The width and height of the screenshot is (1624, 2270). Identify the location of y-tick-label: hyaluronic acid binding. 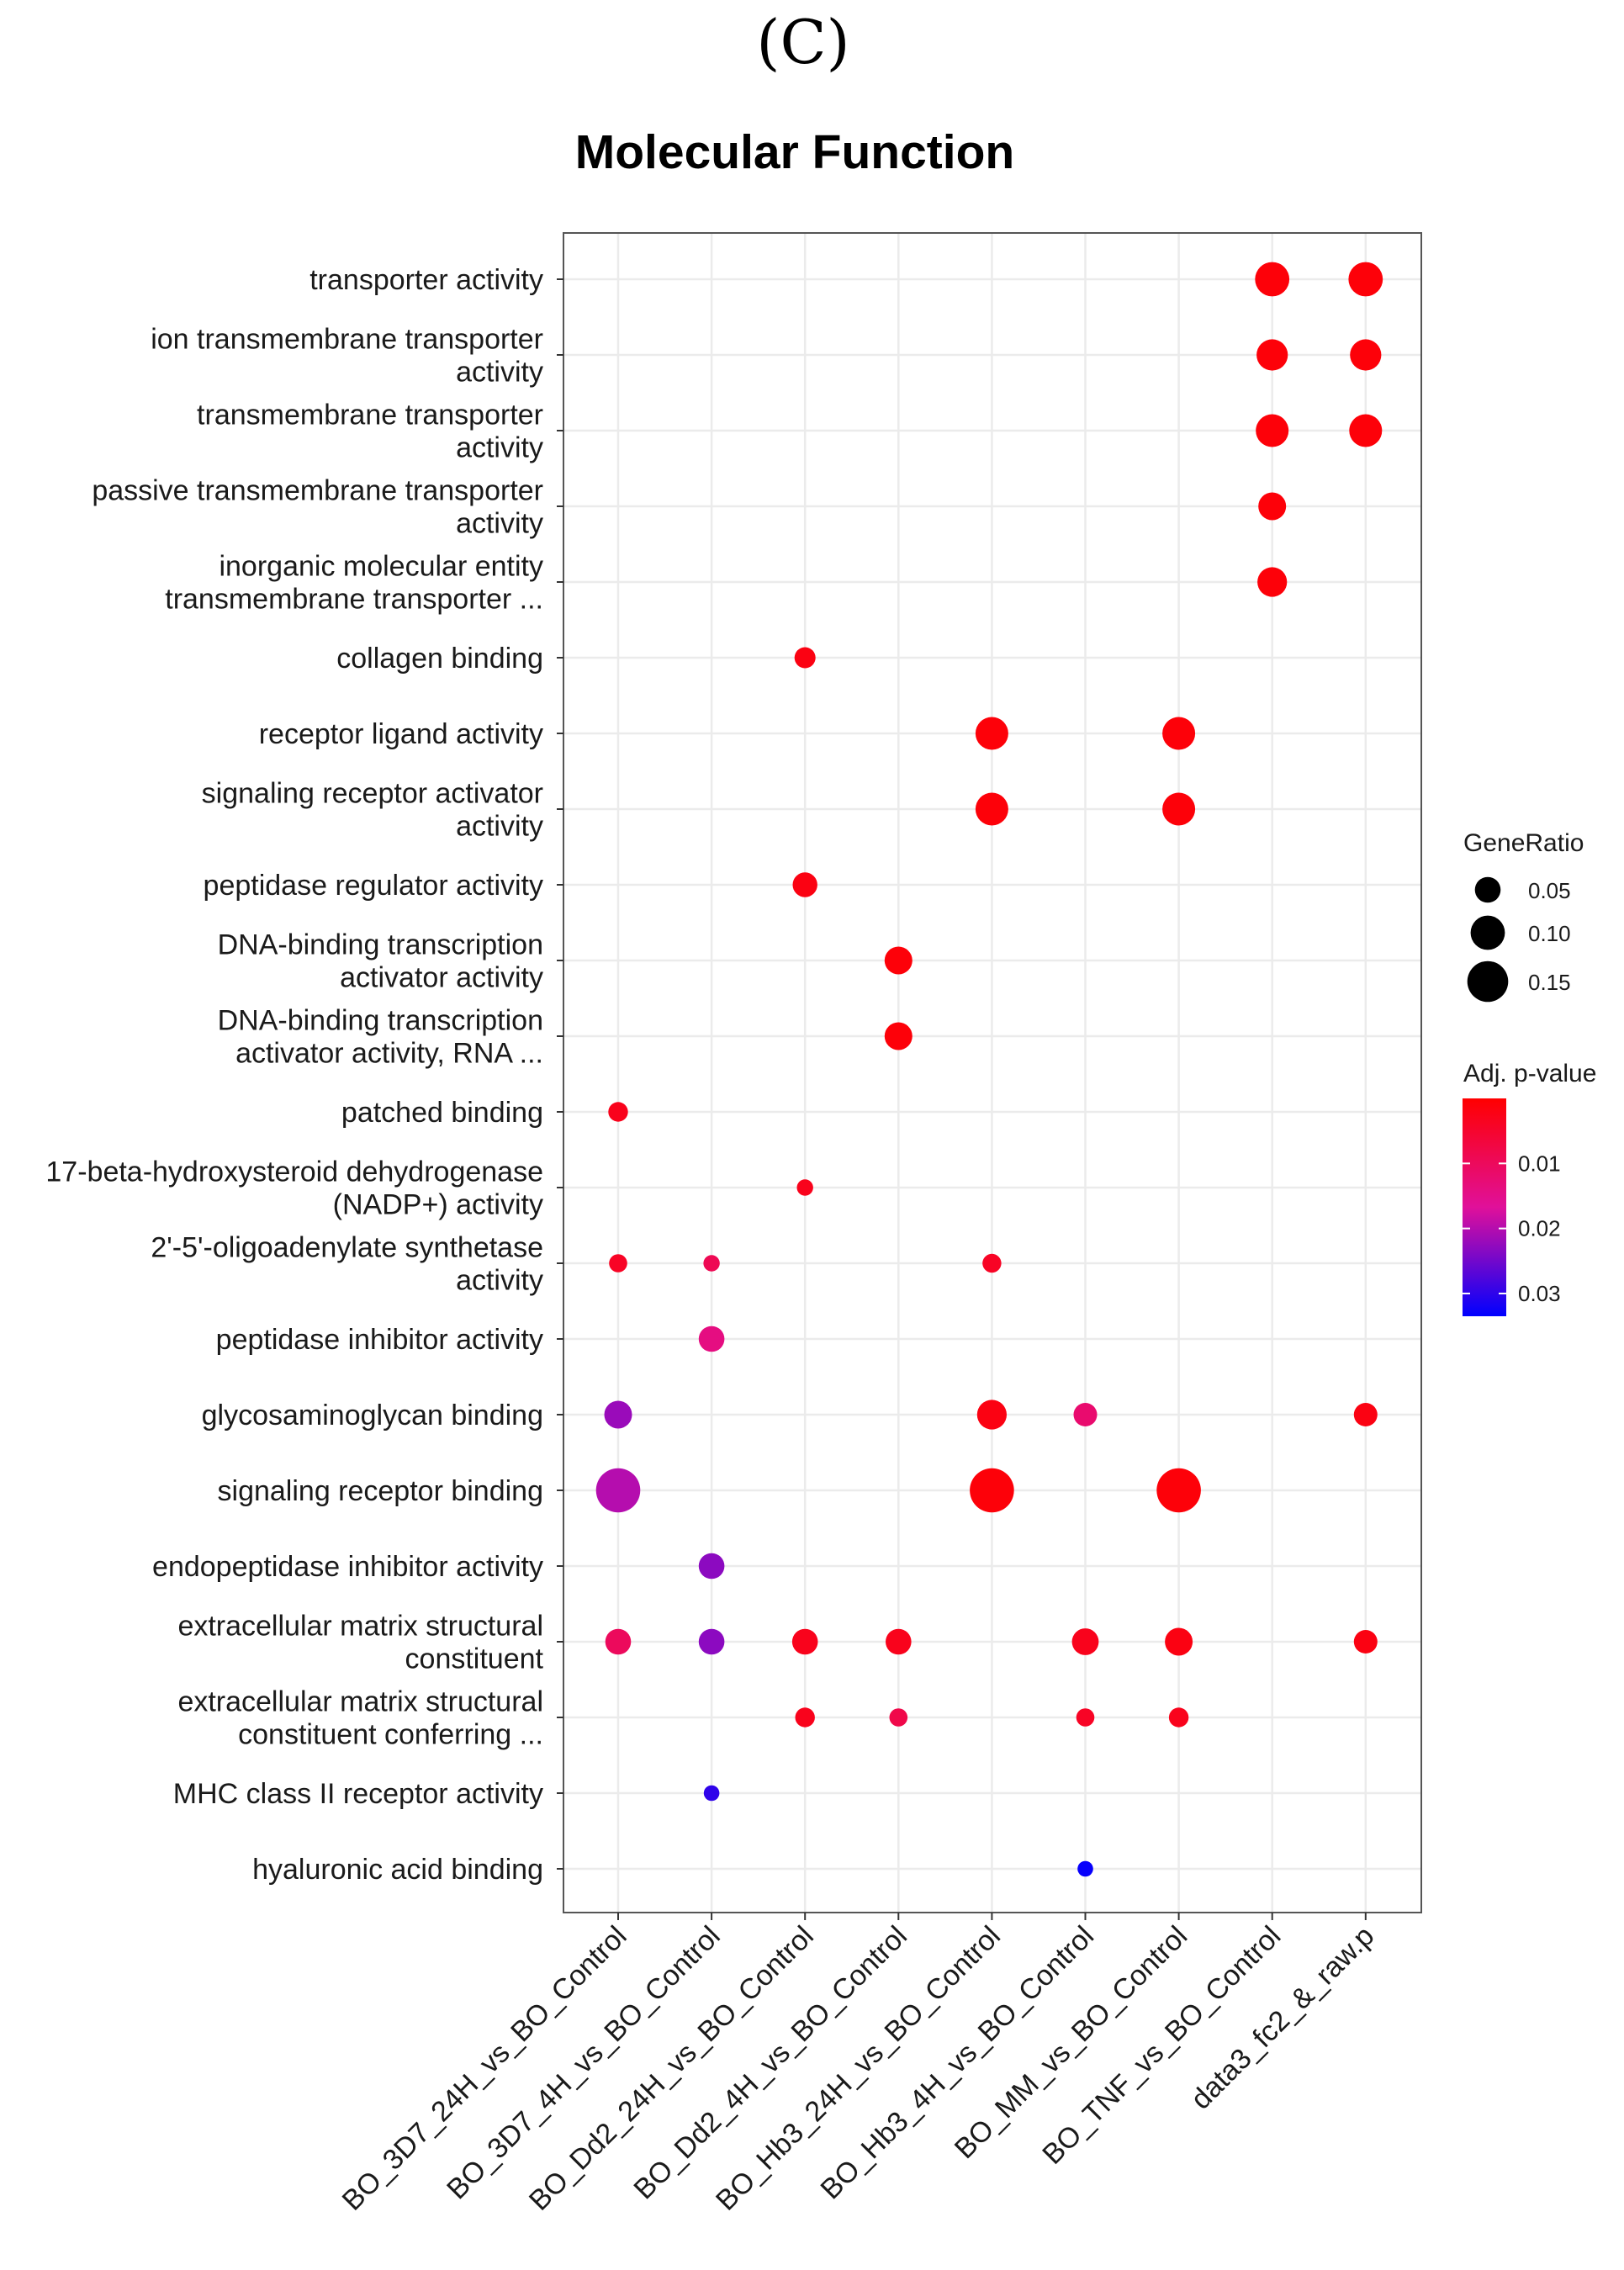
(397, 1870).